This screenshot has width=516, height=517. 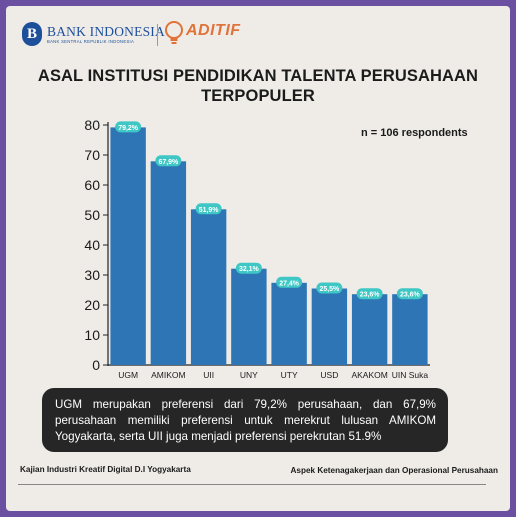 What do you see at coordinates (92, 215) in the screenshot?
I see `y-tick-label: 50` at bounding box center [92, 215].